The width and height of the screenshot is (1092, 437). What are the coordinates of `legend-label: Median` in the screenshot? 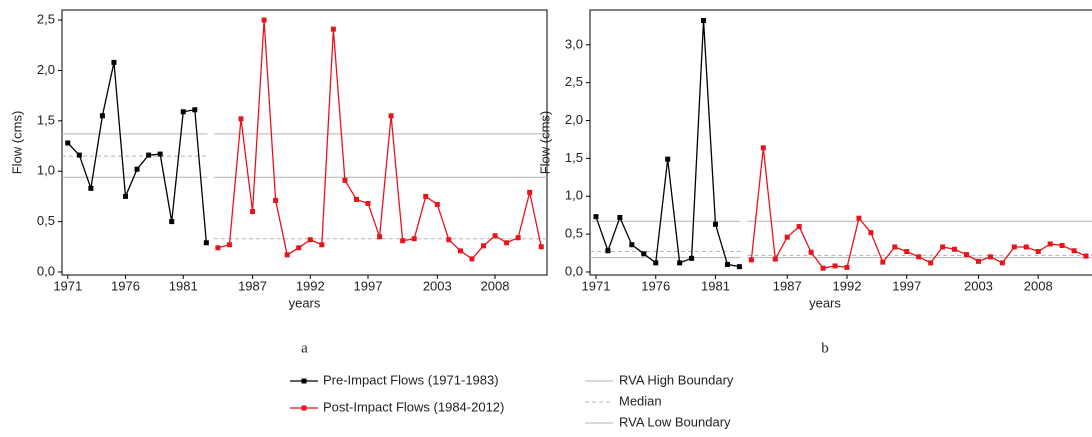 It's located at (640, 400).